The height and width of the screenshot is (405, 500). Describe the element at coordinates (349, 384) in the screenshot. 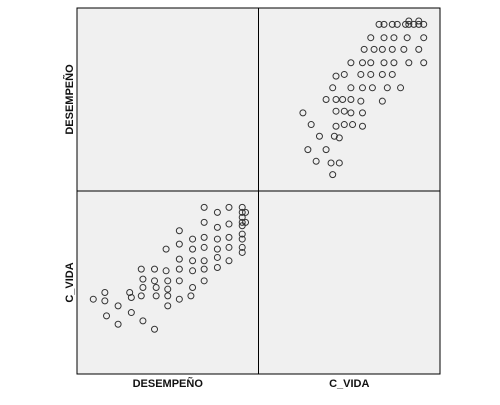

I see `column-label: C_VIDA` at that location.